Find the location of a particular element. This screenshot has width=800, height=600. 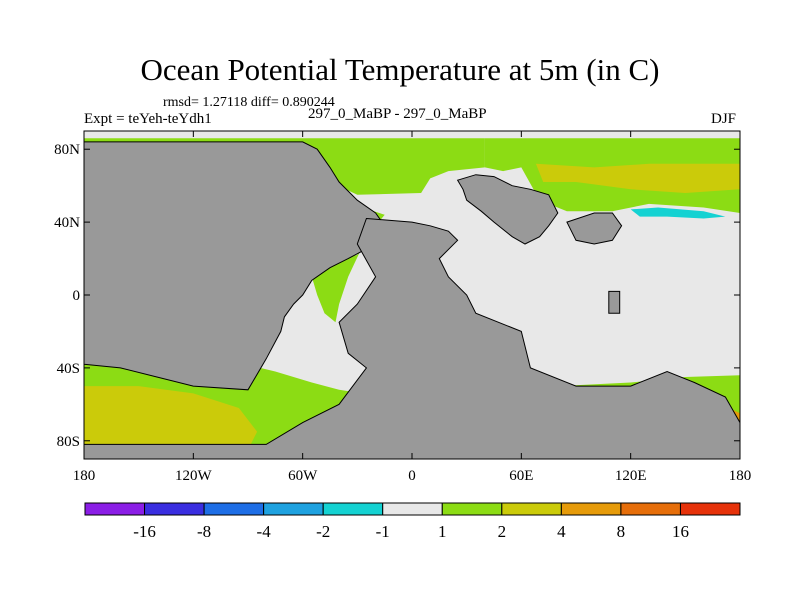

colorbar-label: -1 is located at coordinates (383, 531).